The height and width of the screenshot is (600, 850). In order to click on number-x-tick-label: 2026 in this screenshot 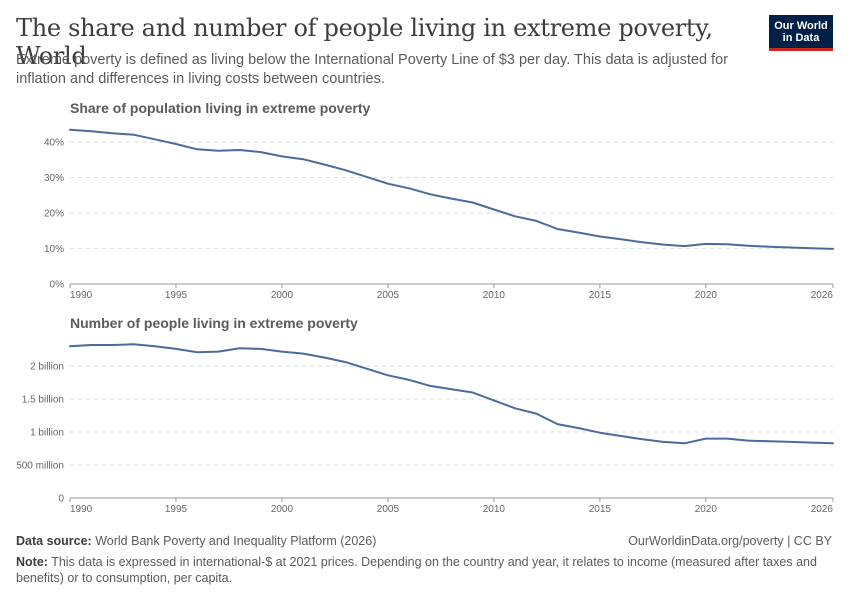, I will do `click(822, 509)`.